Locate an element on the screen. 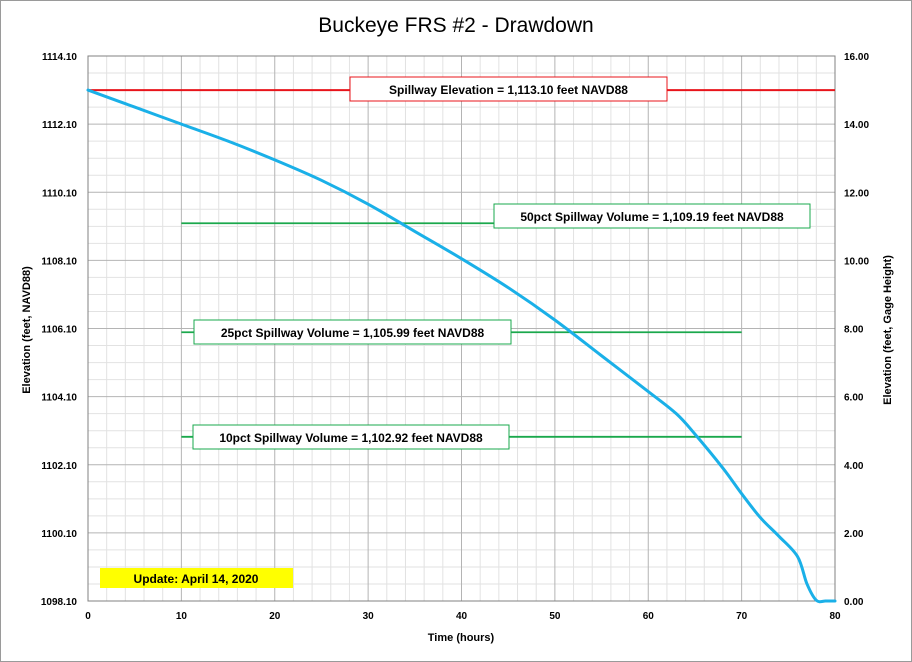 Image resolution: width=912 pixels, height=662 pixels. y-tick-label: 1110.10 is located at coordinates (59, 193).